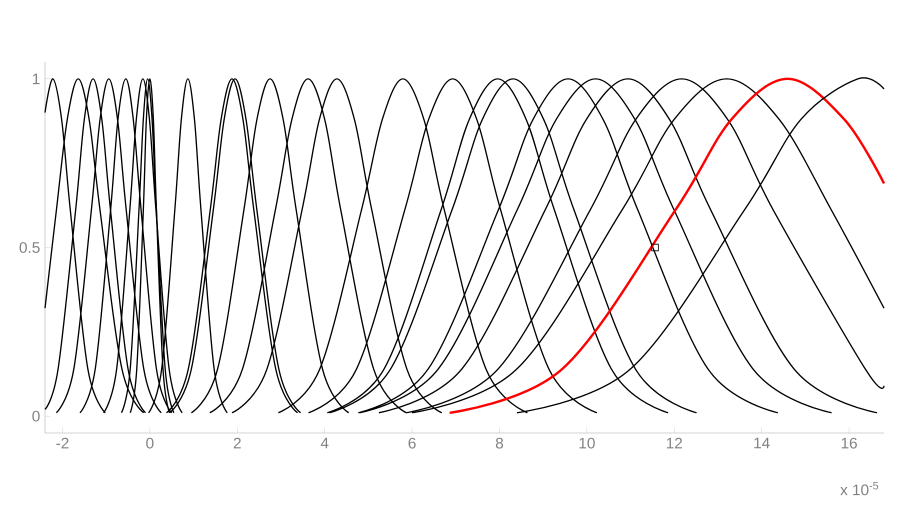 This screenshot has height=506, width=905. I want to click on x-tick-label: 12, so click(674, 443).